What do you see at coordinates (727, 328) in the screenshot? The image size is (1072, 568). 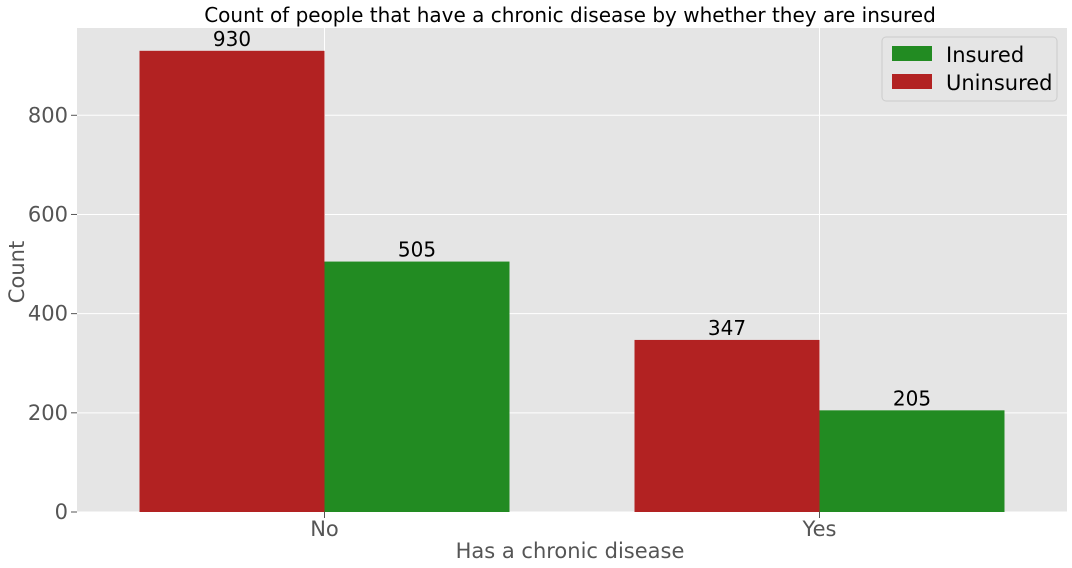 I see `data-label-uninsured-yes: 347` at bounding box center [727, 328].